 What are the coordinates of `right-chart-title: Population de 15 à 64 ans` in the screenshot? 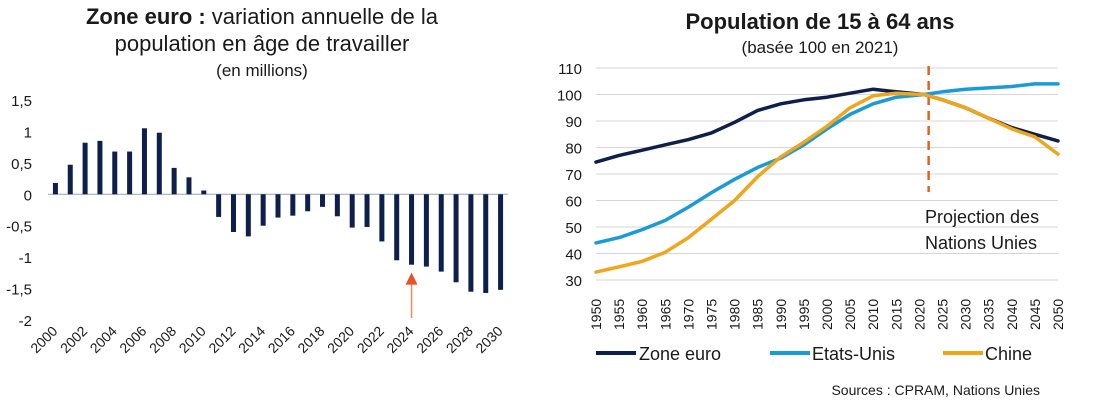 It's located at (820, 21).